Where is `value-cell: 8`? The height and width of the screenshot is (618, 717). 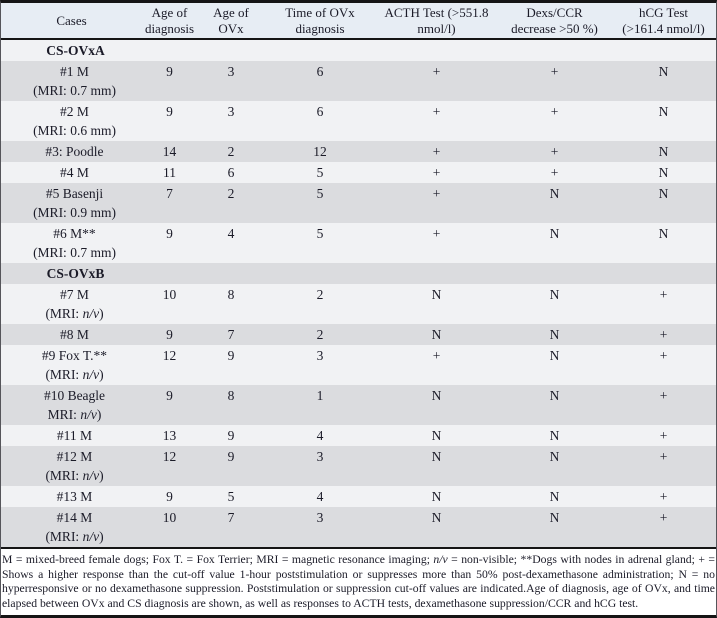 value-cell: 8 is located at coordinates (231, 395).